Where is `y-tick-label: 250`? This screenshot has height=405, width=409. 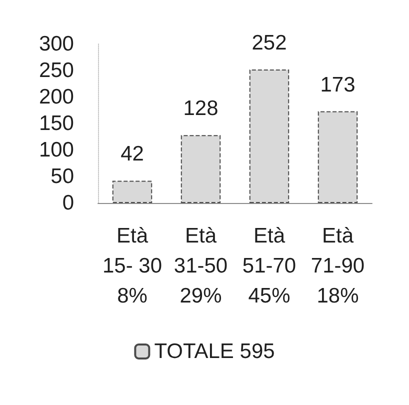 y-tick-label: 250 is located at coordinates (56, 70).